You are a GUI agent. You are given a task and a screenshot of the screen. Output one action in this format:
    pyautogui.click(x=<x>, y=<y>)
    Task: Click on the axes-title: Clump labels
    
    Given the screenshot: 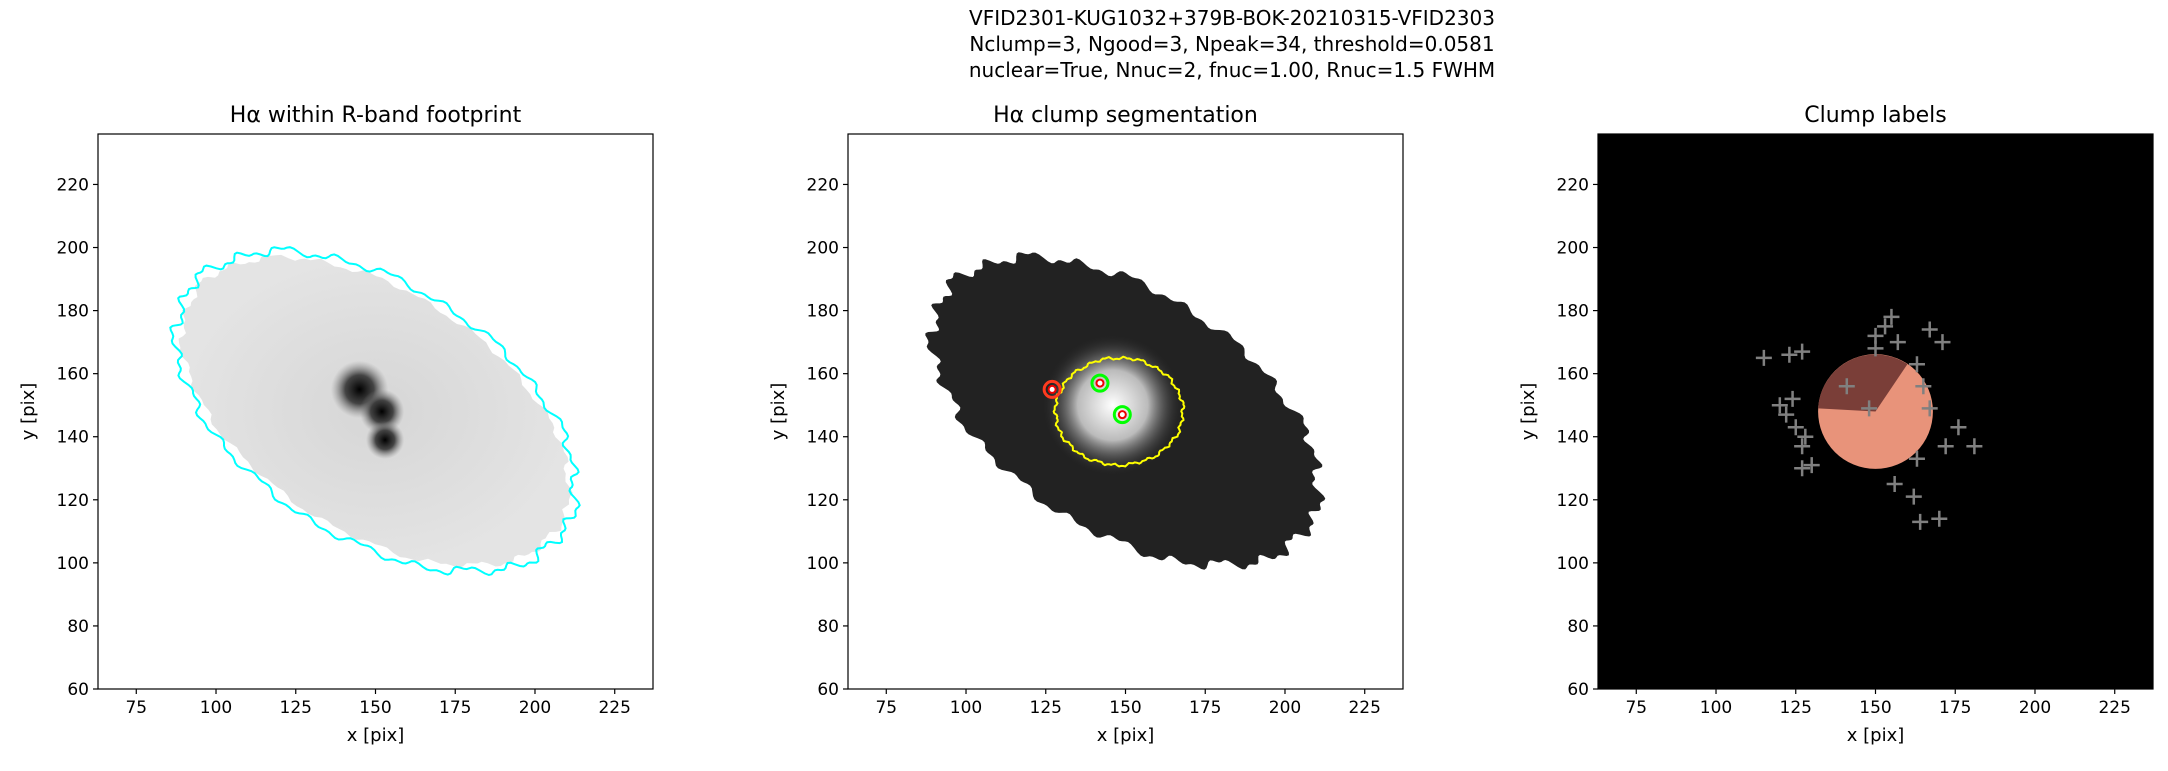 What is the action you would take?
    pyautogui.click(x=1875, y=115)
    